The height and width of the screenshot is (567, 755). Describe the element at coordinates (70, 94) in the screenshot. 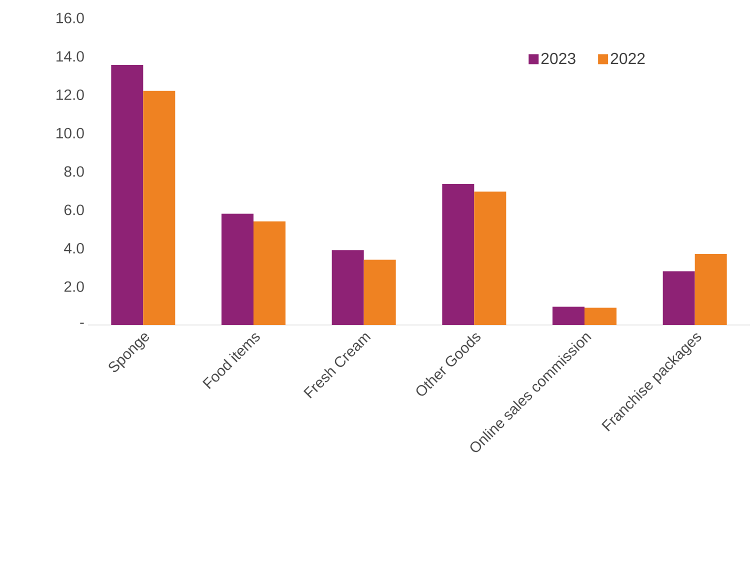

I see `y-tick-label: 12.0` at that location.